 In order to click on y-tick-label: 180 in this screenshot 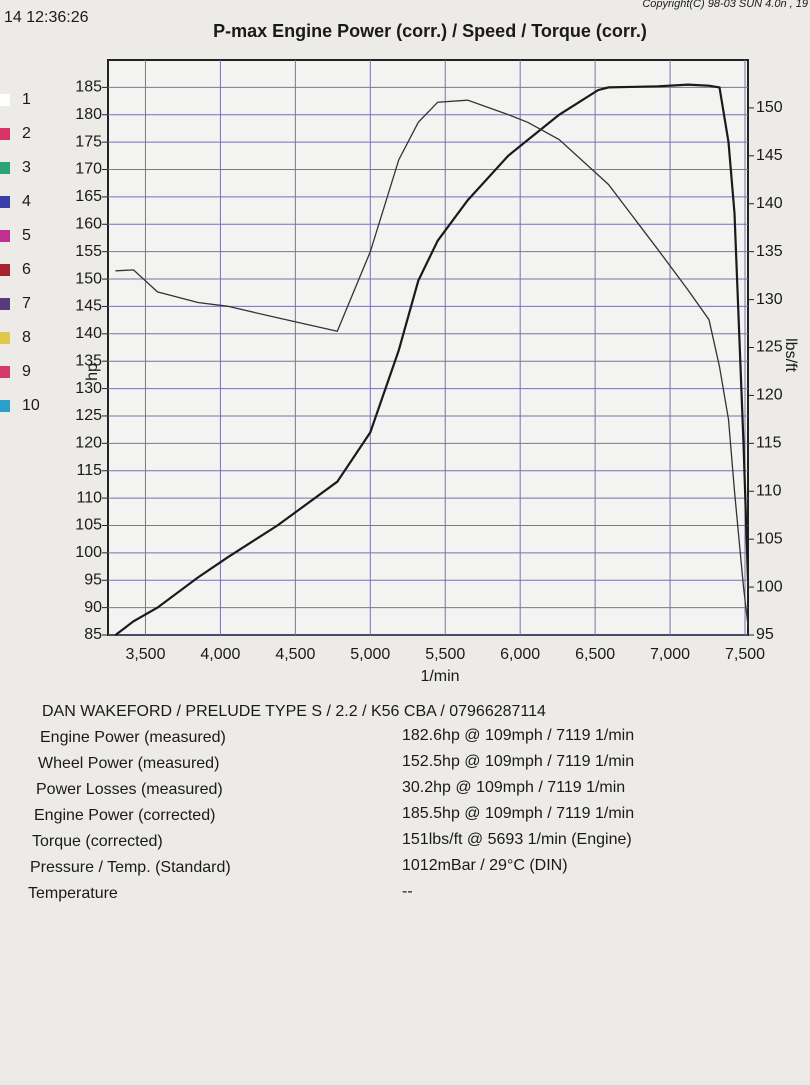, I will do `click(88, 114)`.